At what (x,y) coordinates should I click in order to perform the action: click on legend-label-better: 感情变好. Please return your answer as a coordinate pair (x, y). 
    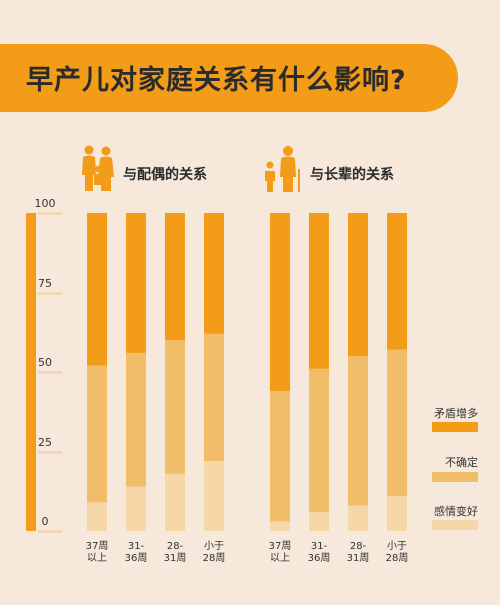
    Looking at the image, I should click on (456, 511).